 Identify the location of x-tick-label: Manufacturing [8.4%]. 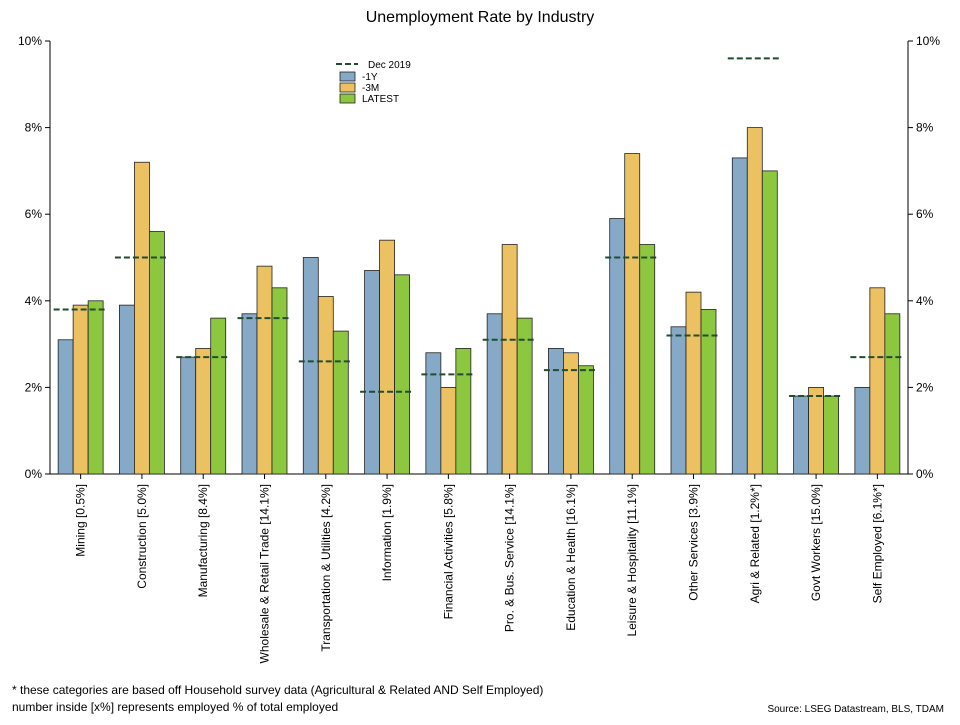
(203, 540).